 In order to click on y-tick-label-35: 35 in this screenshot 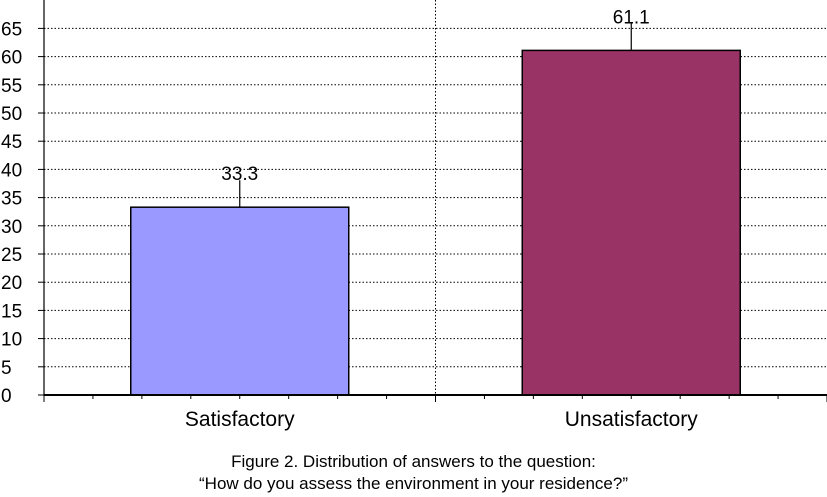, I will do `click(11, 199)`.